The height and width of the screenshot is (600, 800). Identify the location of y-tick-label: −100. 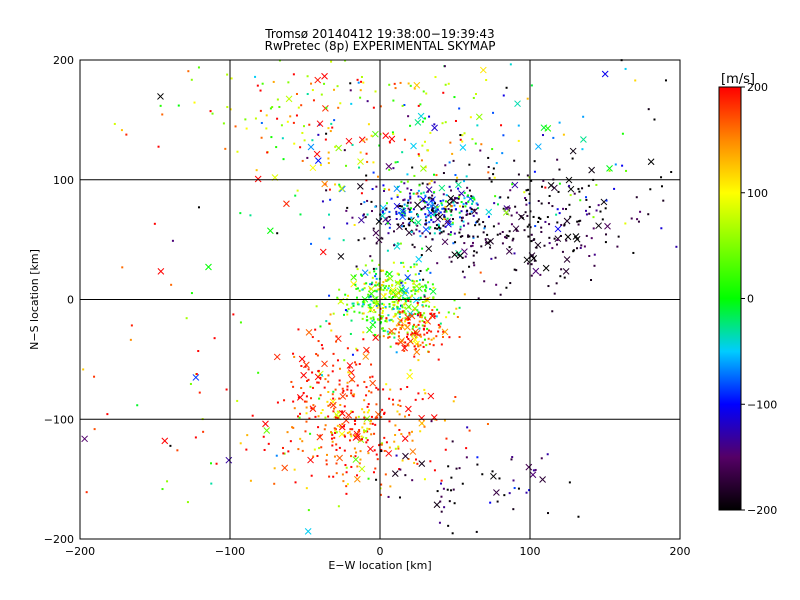
(59, 419).